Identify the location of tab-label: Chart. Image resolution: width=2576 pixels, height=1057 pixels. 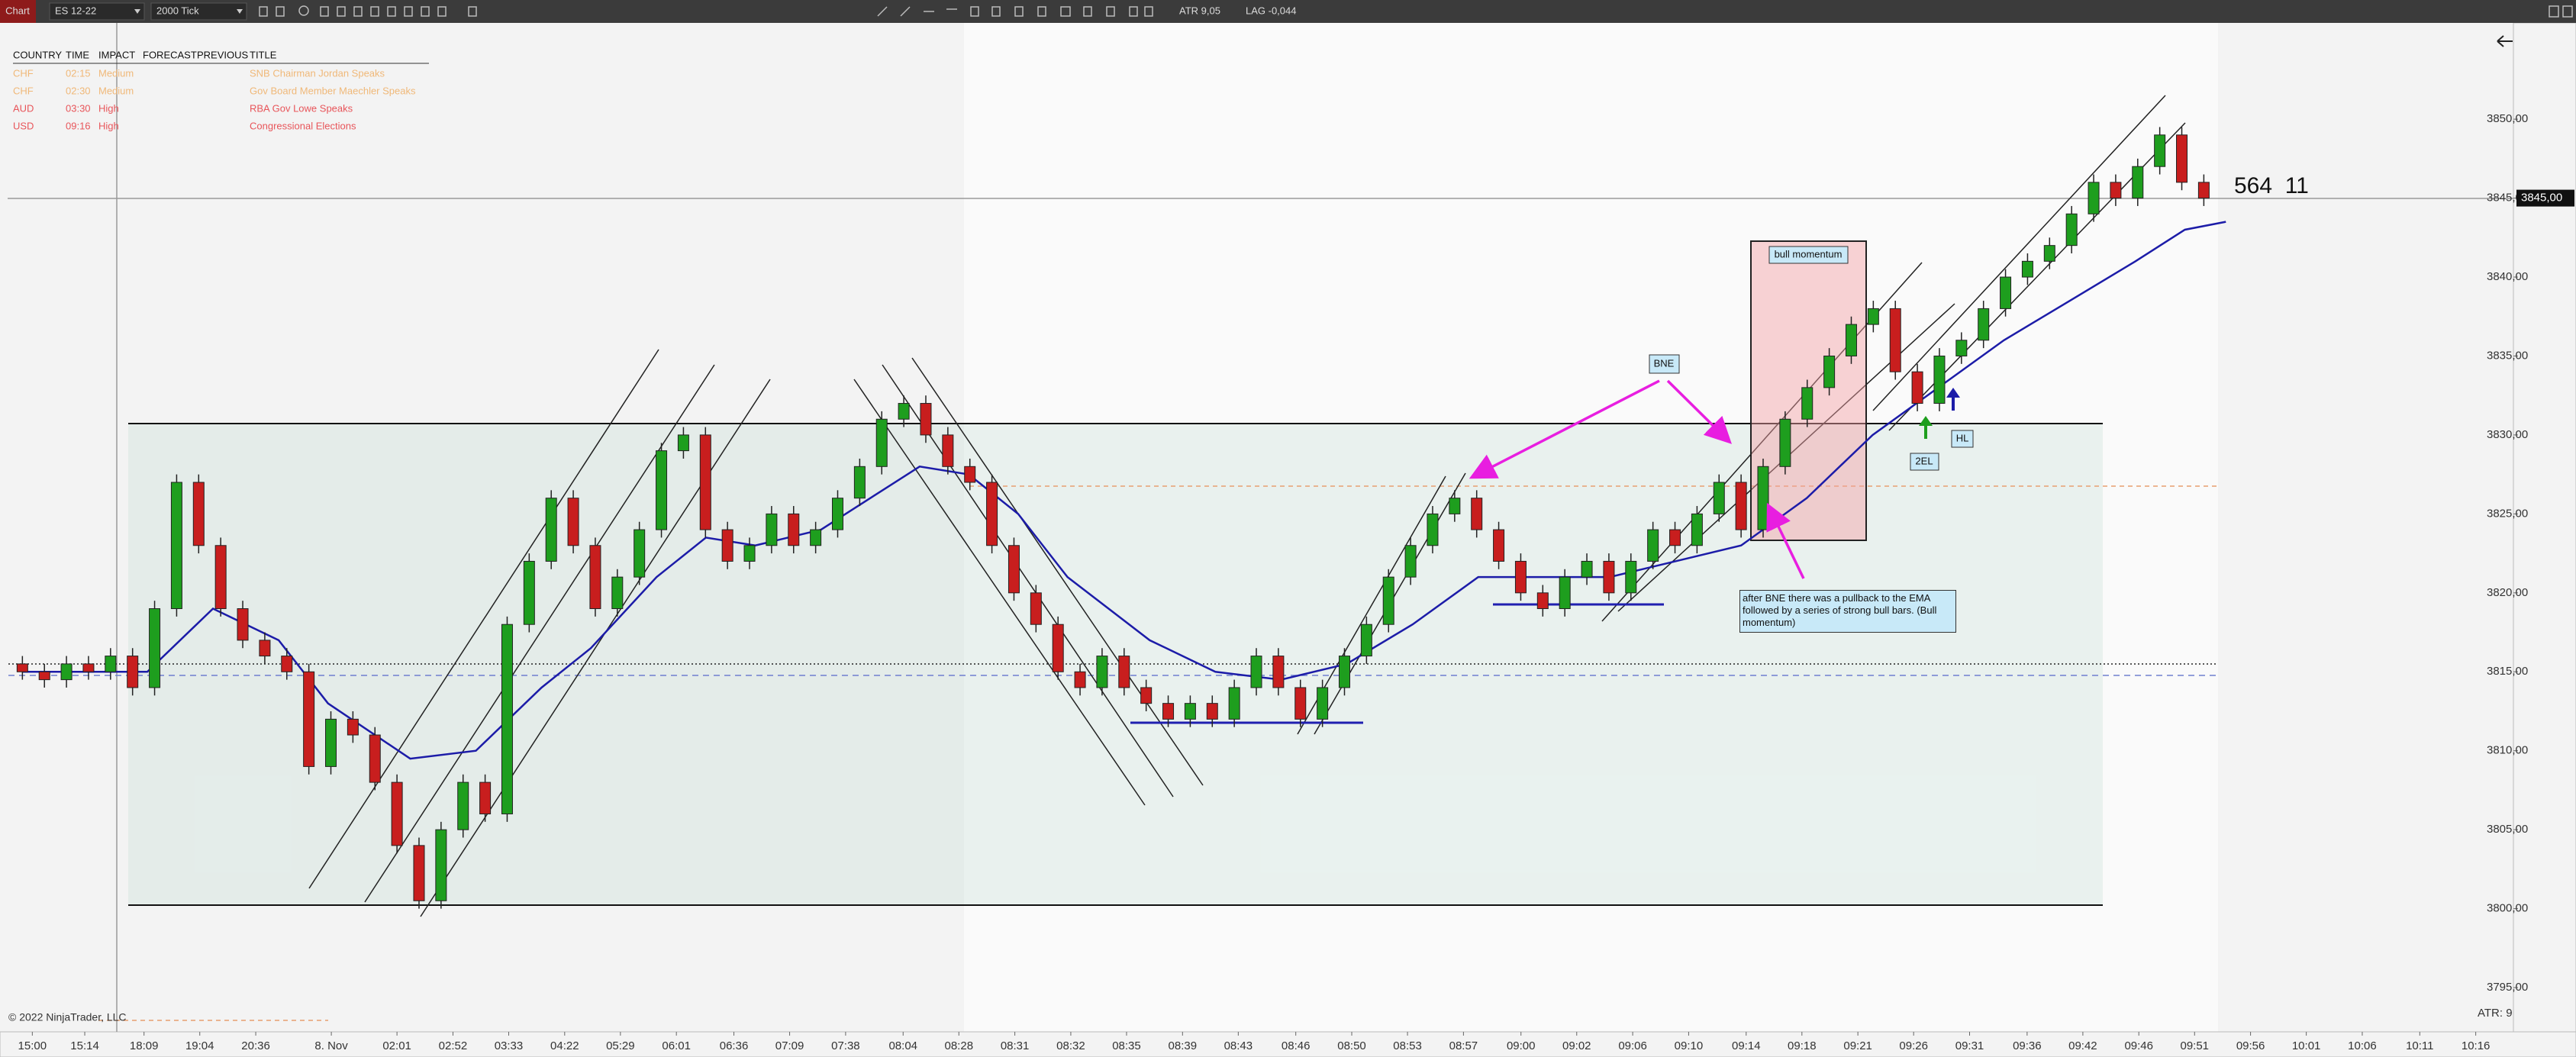
(18, 10).